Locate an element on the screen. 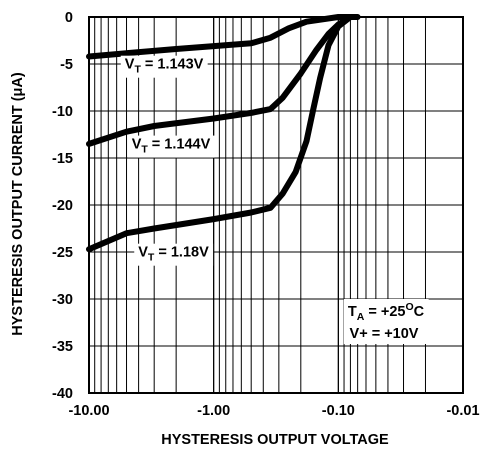 The image size is (484, 452). series-label: VT = 1.143V is located at coordinates (164, 66).